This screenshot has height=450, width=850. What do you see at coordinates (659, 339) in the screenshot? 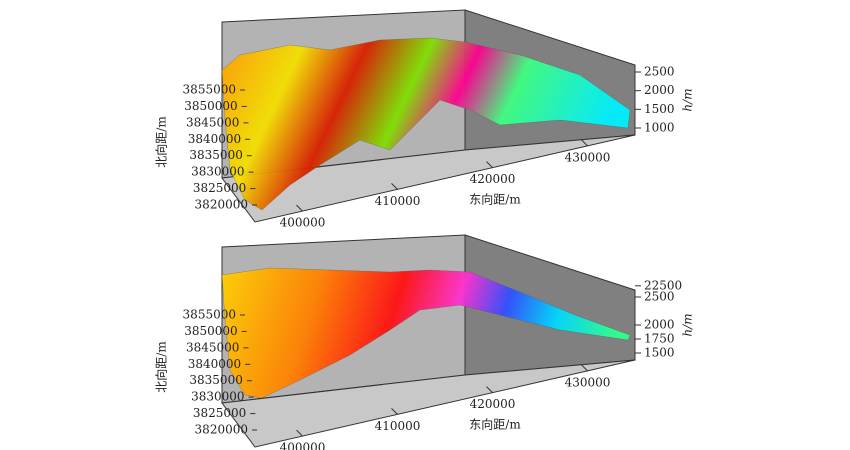
I see `z-tick-label: 1750` at bounding box center [659, 339].